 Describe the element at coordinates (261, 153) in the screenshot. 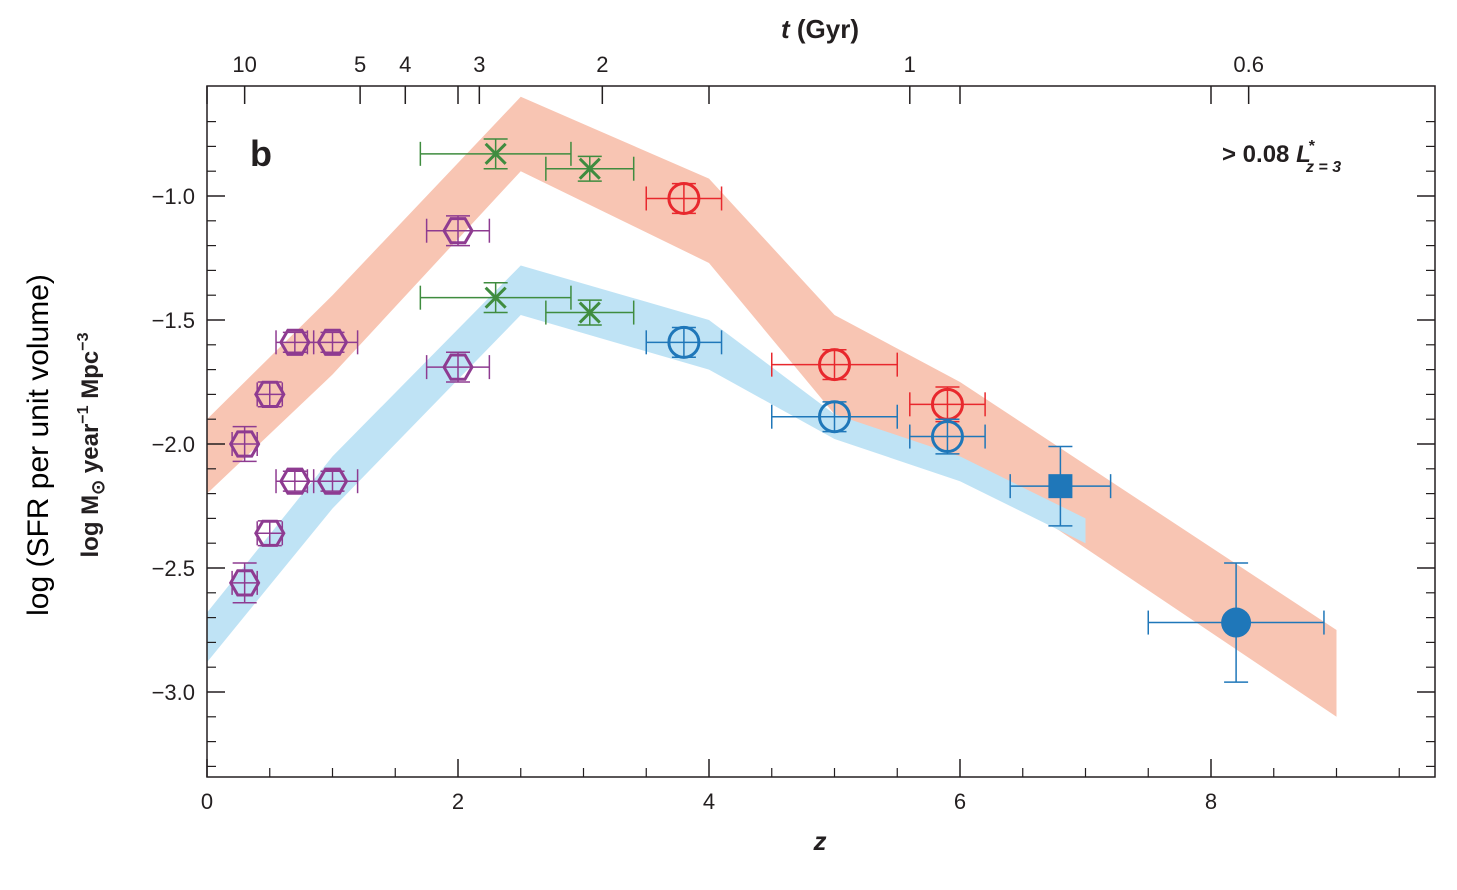

I see `panel-label: b` at that location.